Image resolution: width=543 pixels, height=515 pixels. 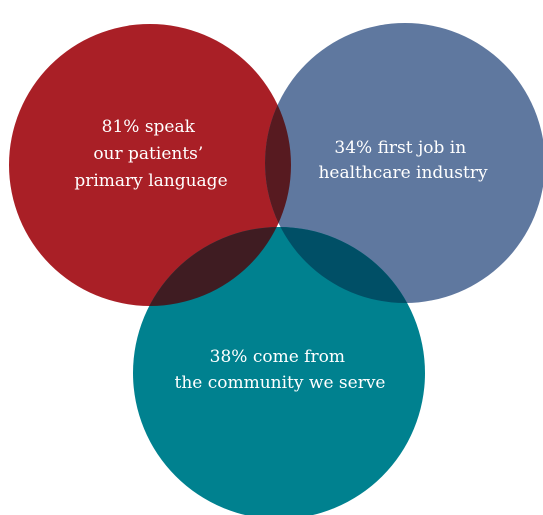 What do you see at coordinates (277, 357) in the screenshot?
I see `label-community-line-1: 38% come from` at bounding box center [277, 357].